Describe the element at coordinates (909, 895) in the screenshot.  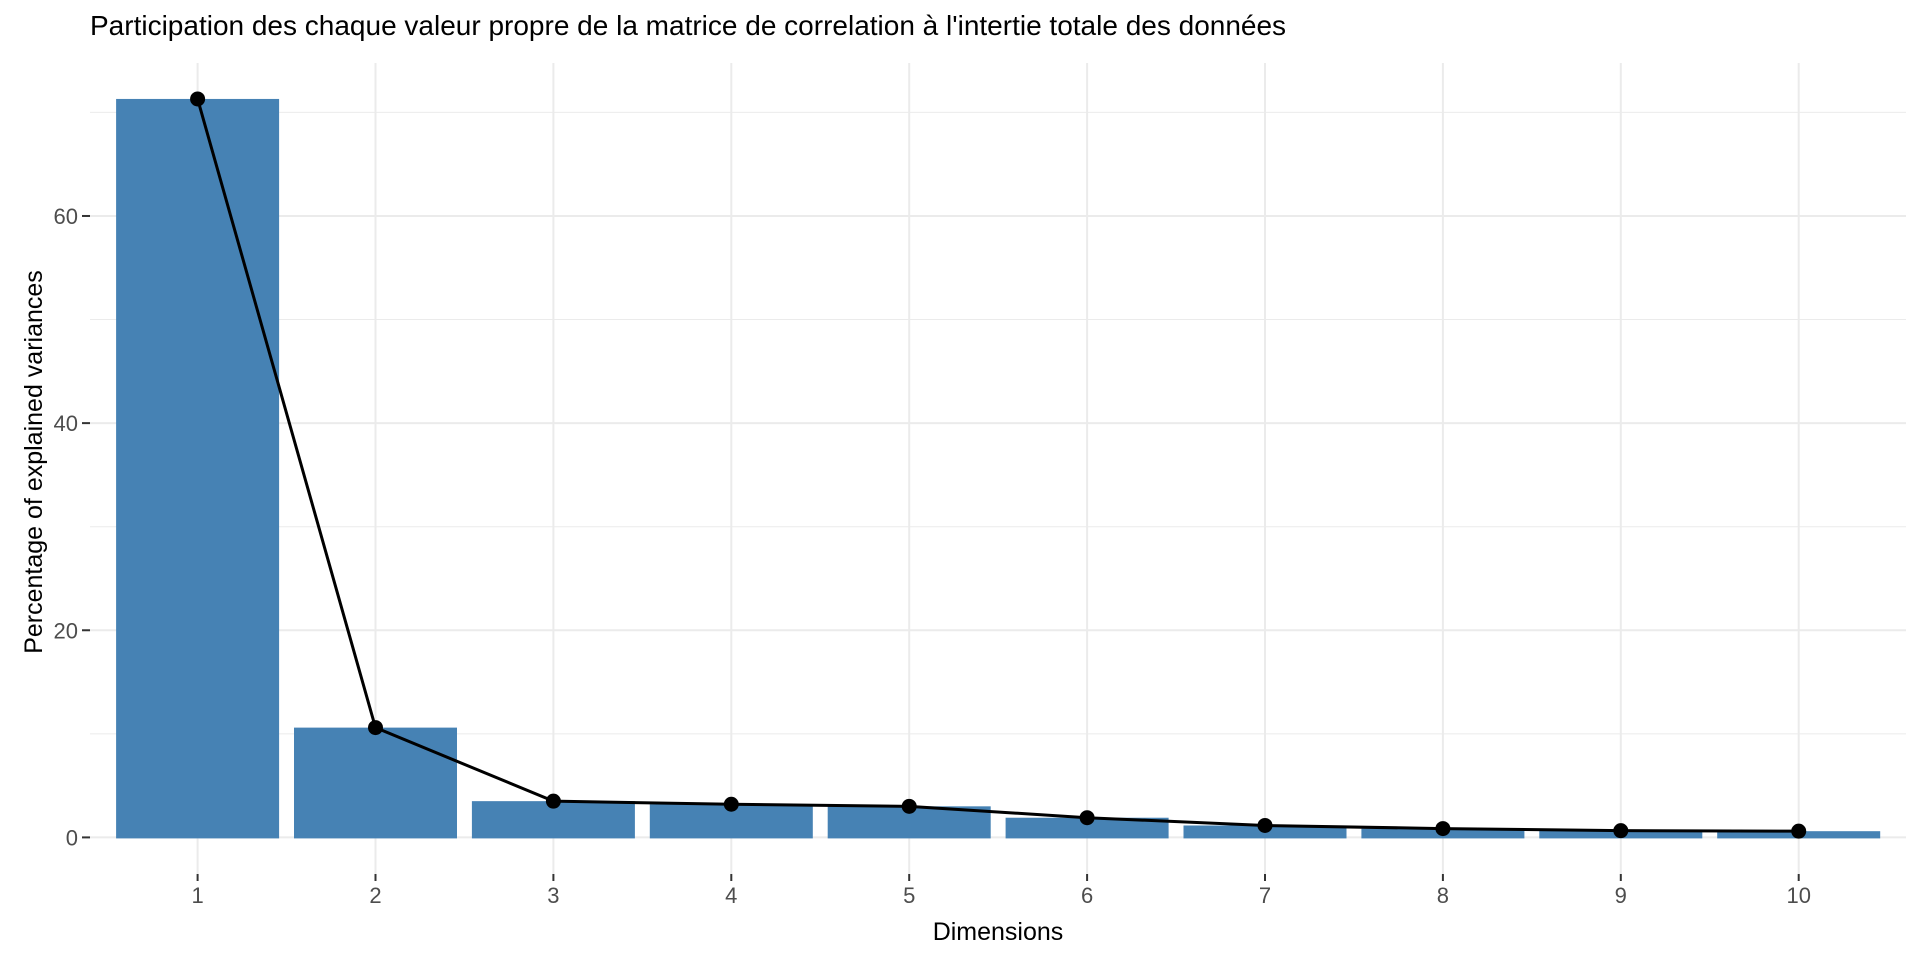
I see `x-tick-label-5: 5` at that location.